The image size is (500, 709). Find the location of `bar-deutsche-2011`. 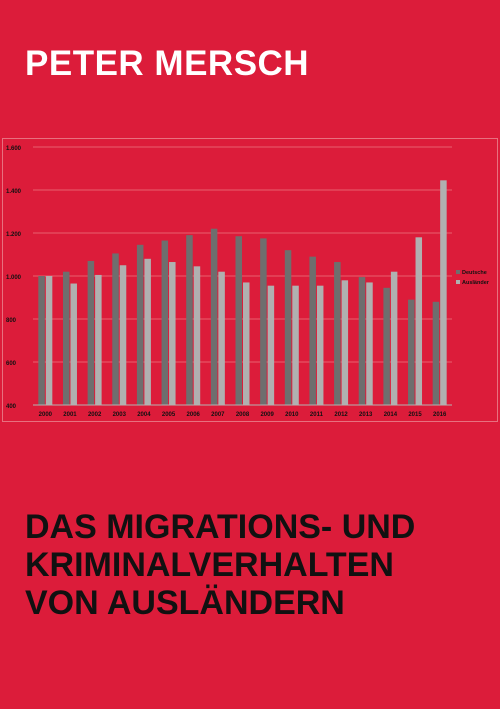

bar-deutsche-2011 is located at coordinates (312, 330).